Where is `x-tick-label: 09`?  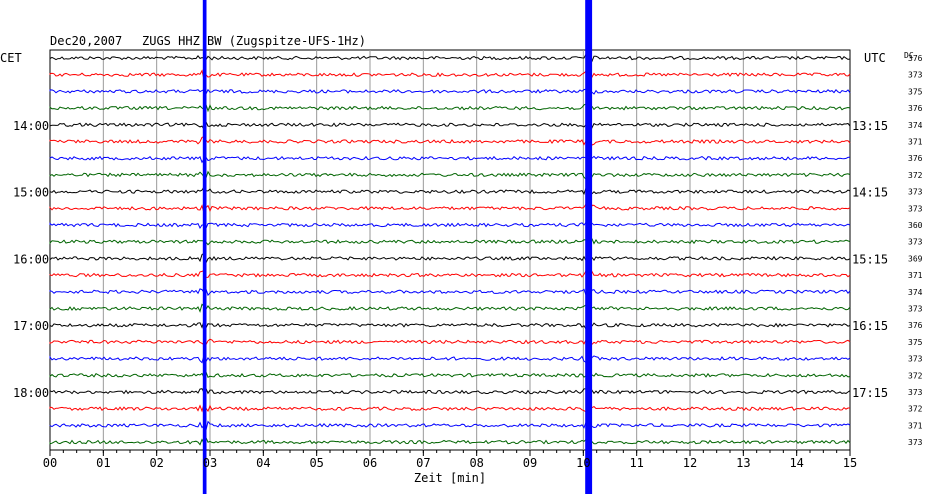 x-tick-label: 09 is located at coordinates (530, 463).